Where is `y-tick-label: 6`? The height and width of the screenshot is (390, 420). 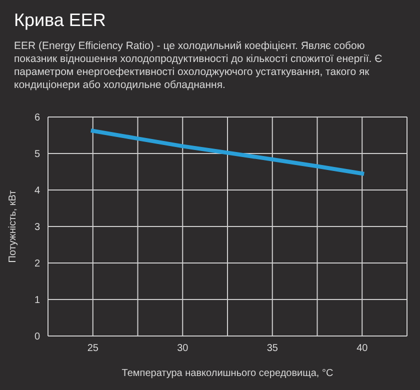
y-tick-label: 6 is located at coordinates (37, 118).